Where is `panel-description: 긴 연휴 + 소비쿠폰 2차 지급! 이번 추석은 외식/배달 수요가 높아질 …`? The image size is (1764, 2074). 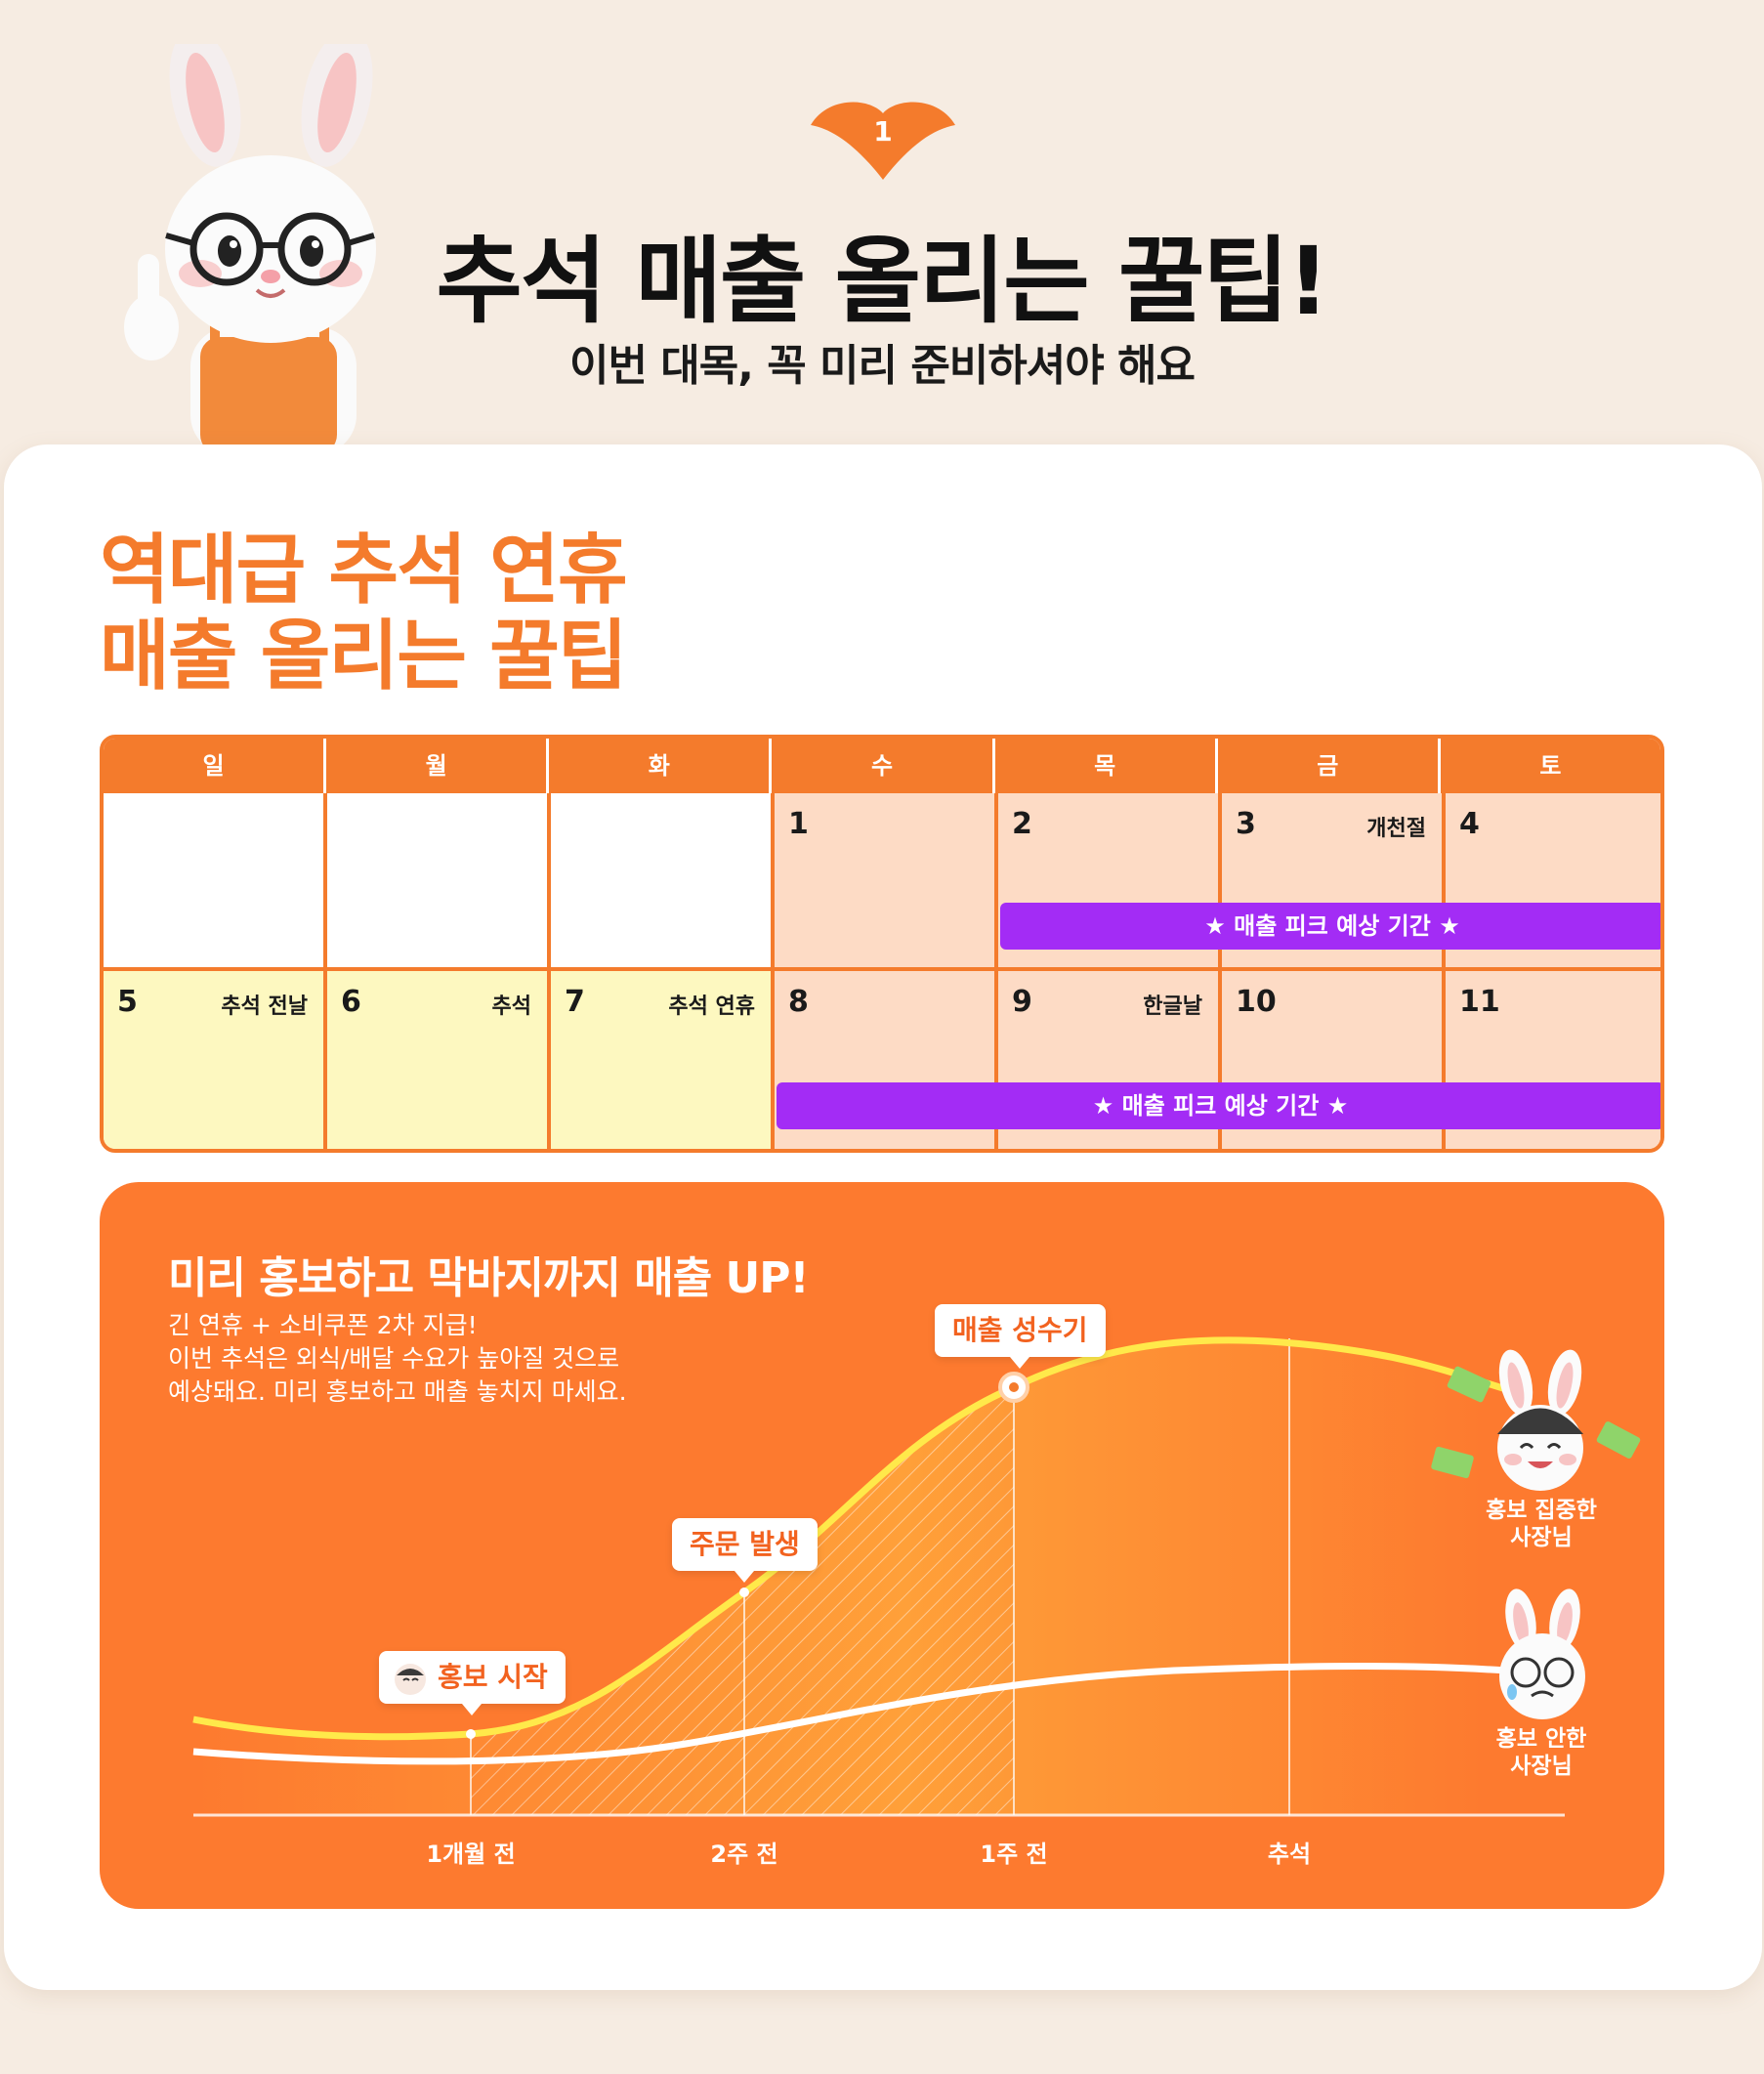 panel-description: 긴 연휴 + 소비쿠폰 2차 지급! 이번 추석은 외식/배달 수요가 높아질 … is located at coordinates (397, 1359).